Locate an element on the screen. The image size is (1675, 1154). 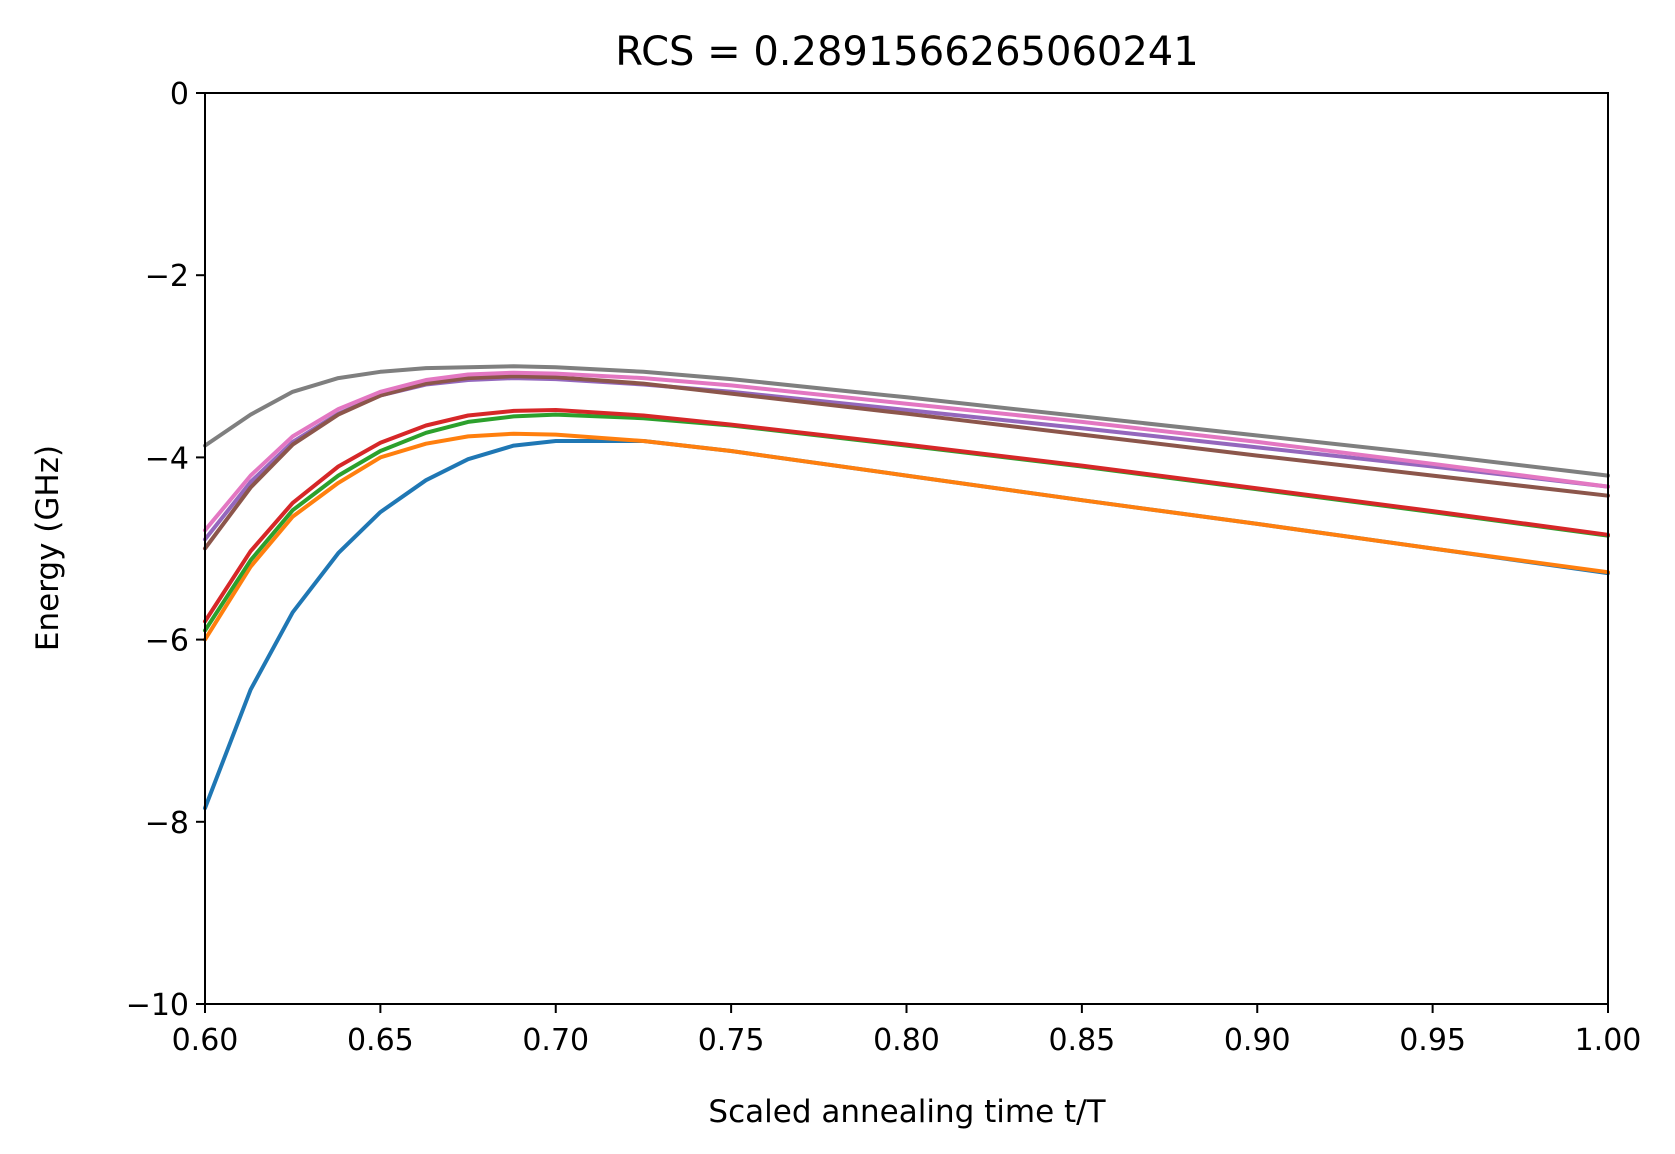
x-tick-label: 0.80 is located at coordinates (906, 1040).